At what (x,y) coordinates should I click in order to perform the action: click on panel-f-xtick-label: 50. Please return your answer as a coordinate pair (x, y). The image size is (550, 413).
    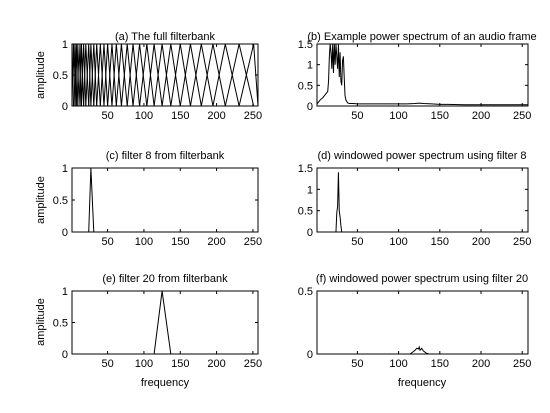
    Looking at the image, I should click on (357, 364).